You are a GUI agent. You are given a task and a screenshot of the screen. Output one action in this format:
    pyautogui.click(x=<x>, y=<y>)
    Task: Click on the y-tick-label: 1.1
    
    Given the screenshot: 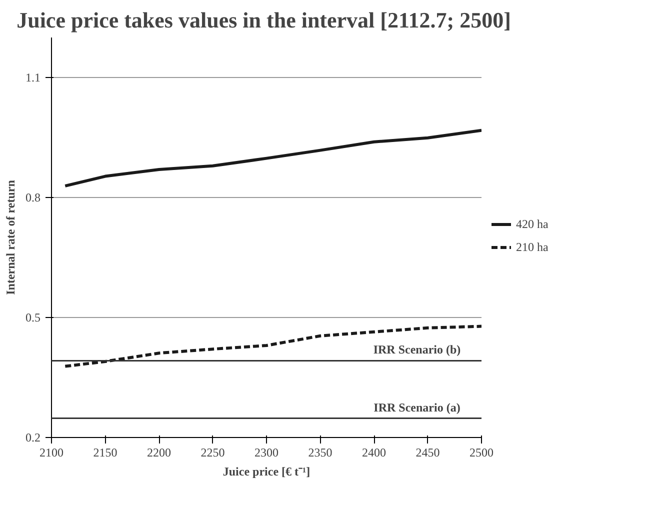 What is the action you would take?
    pyautogui.click(x=33, y=77)
    